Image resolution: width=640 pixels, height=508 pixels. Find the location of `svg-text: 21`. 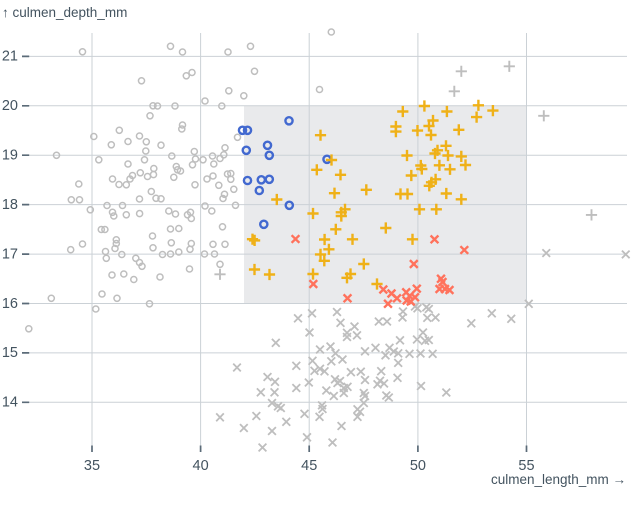

svg-text: 21 is located at coordinates (10, 57).